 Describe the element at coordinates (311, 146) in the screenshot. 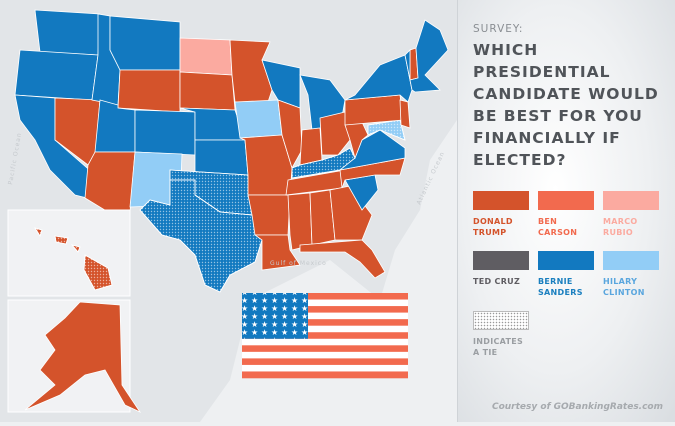

I see `state-in` at that location.